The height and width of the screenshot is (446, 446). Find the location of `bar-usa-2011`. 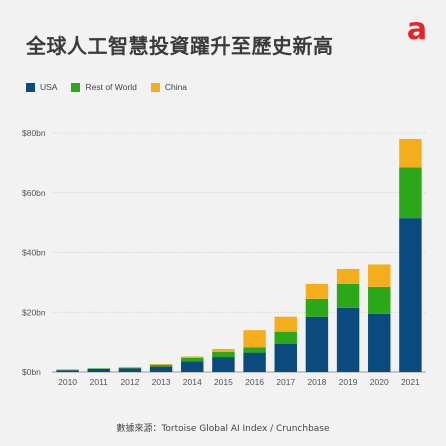

bar-usa-2011 is located at coordinates (98, 370).